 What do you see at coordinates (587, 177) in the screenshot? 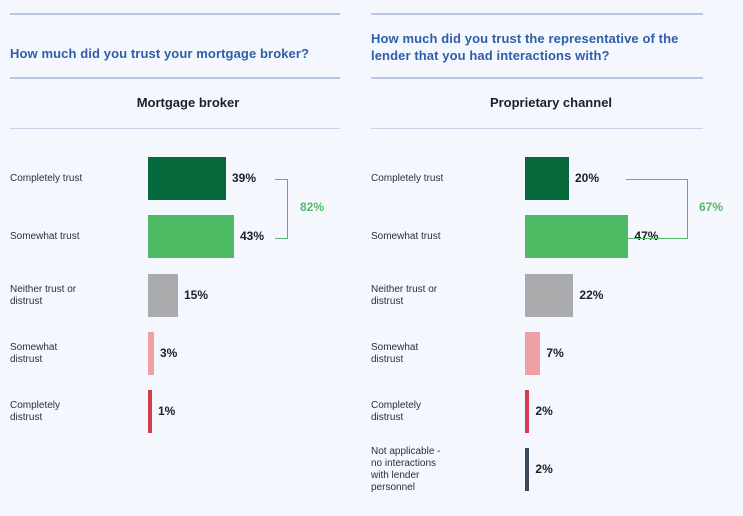
I see `value-label-completely-trust: 20%` at bounding box center [587, 177].